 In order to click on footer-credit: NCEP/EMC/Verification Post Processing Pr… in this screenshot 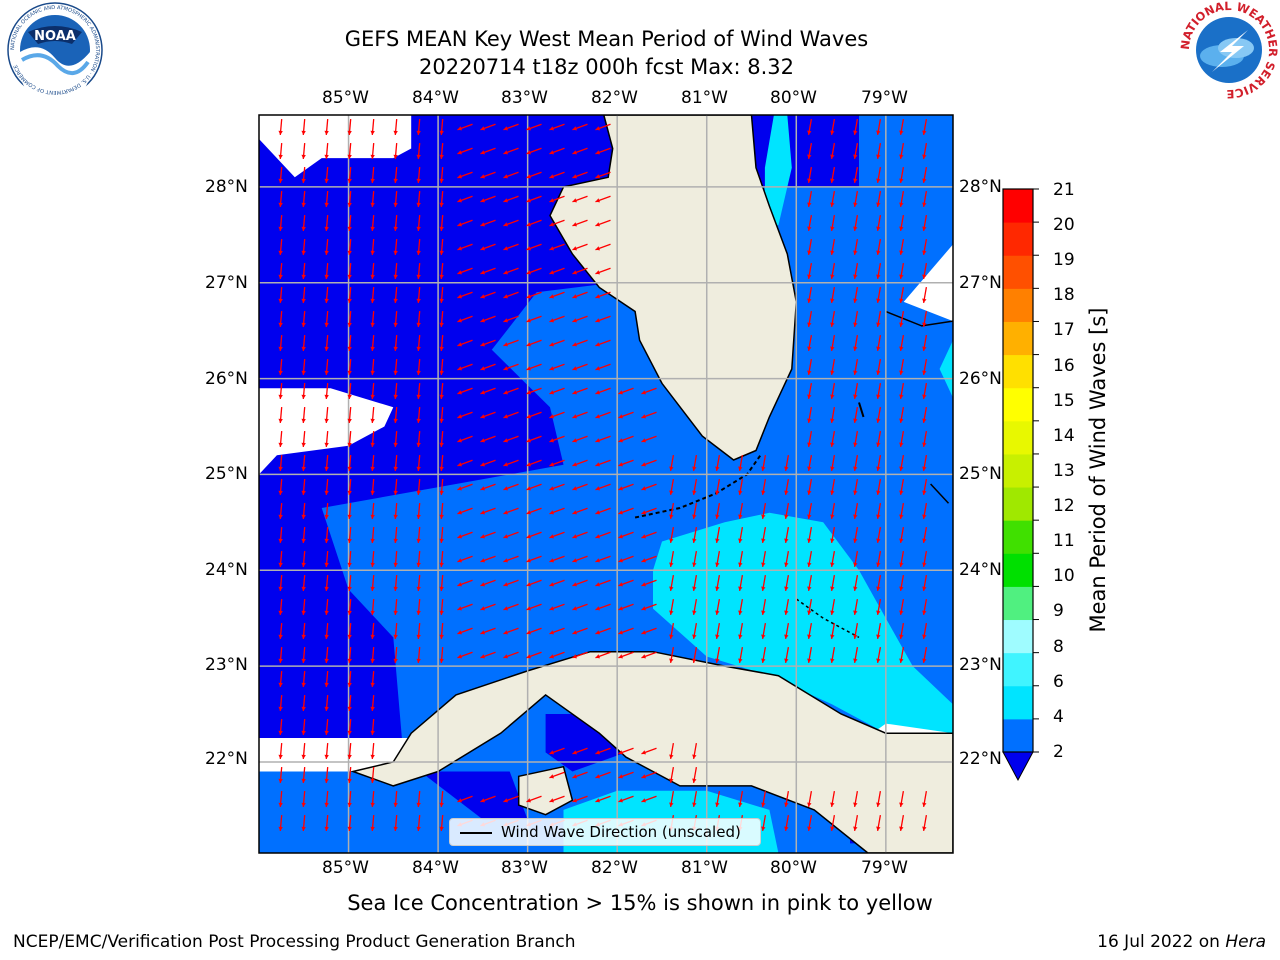, I will do `click(294, 942)`.